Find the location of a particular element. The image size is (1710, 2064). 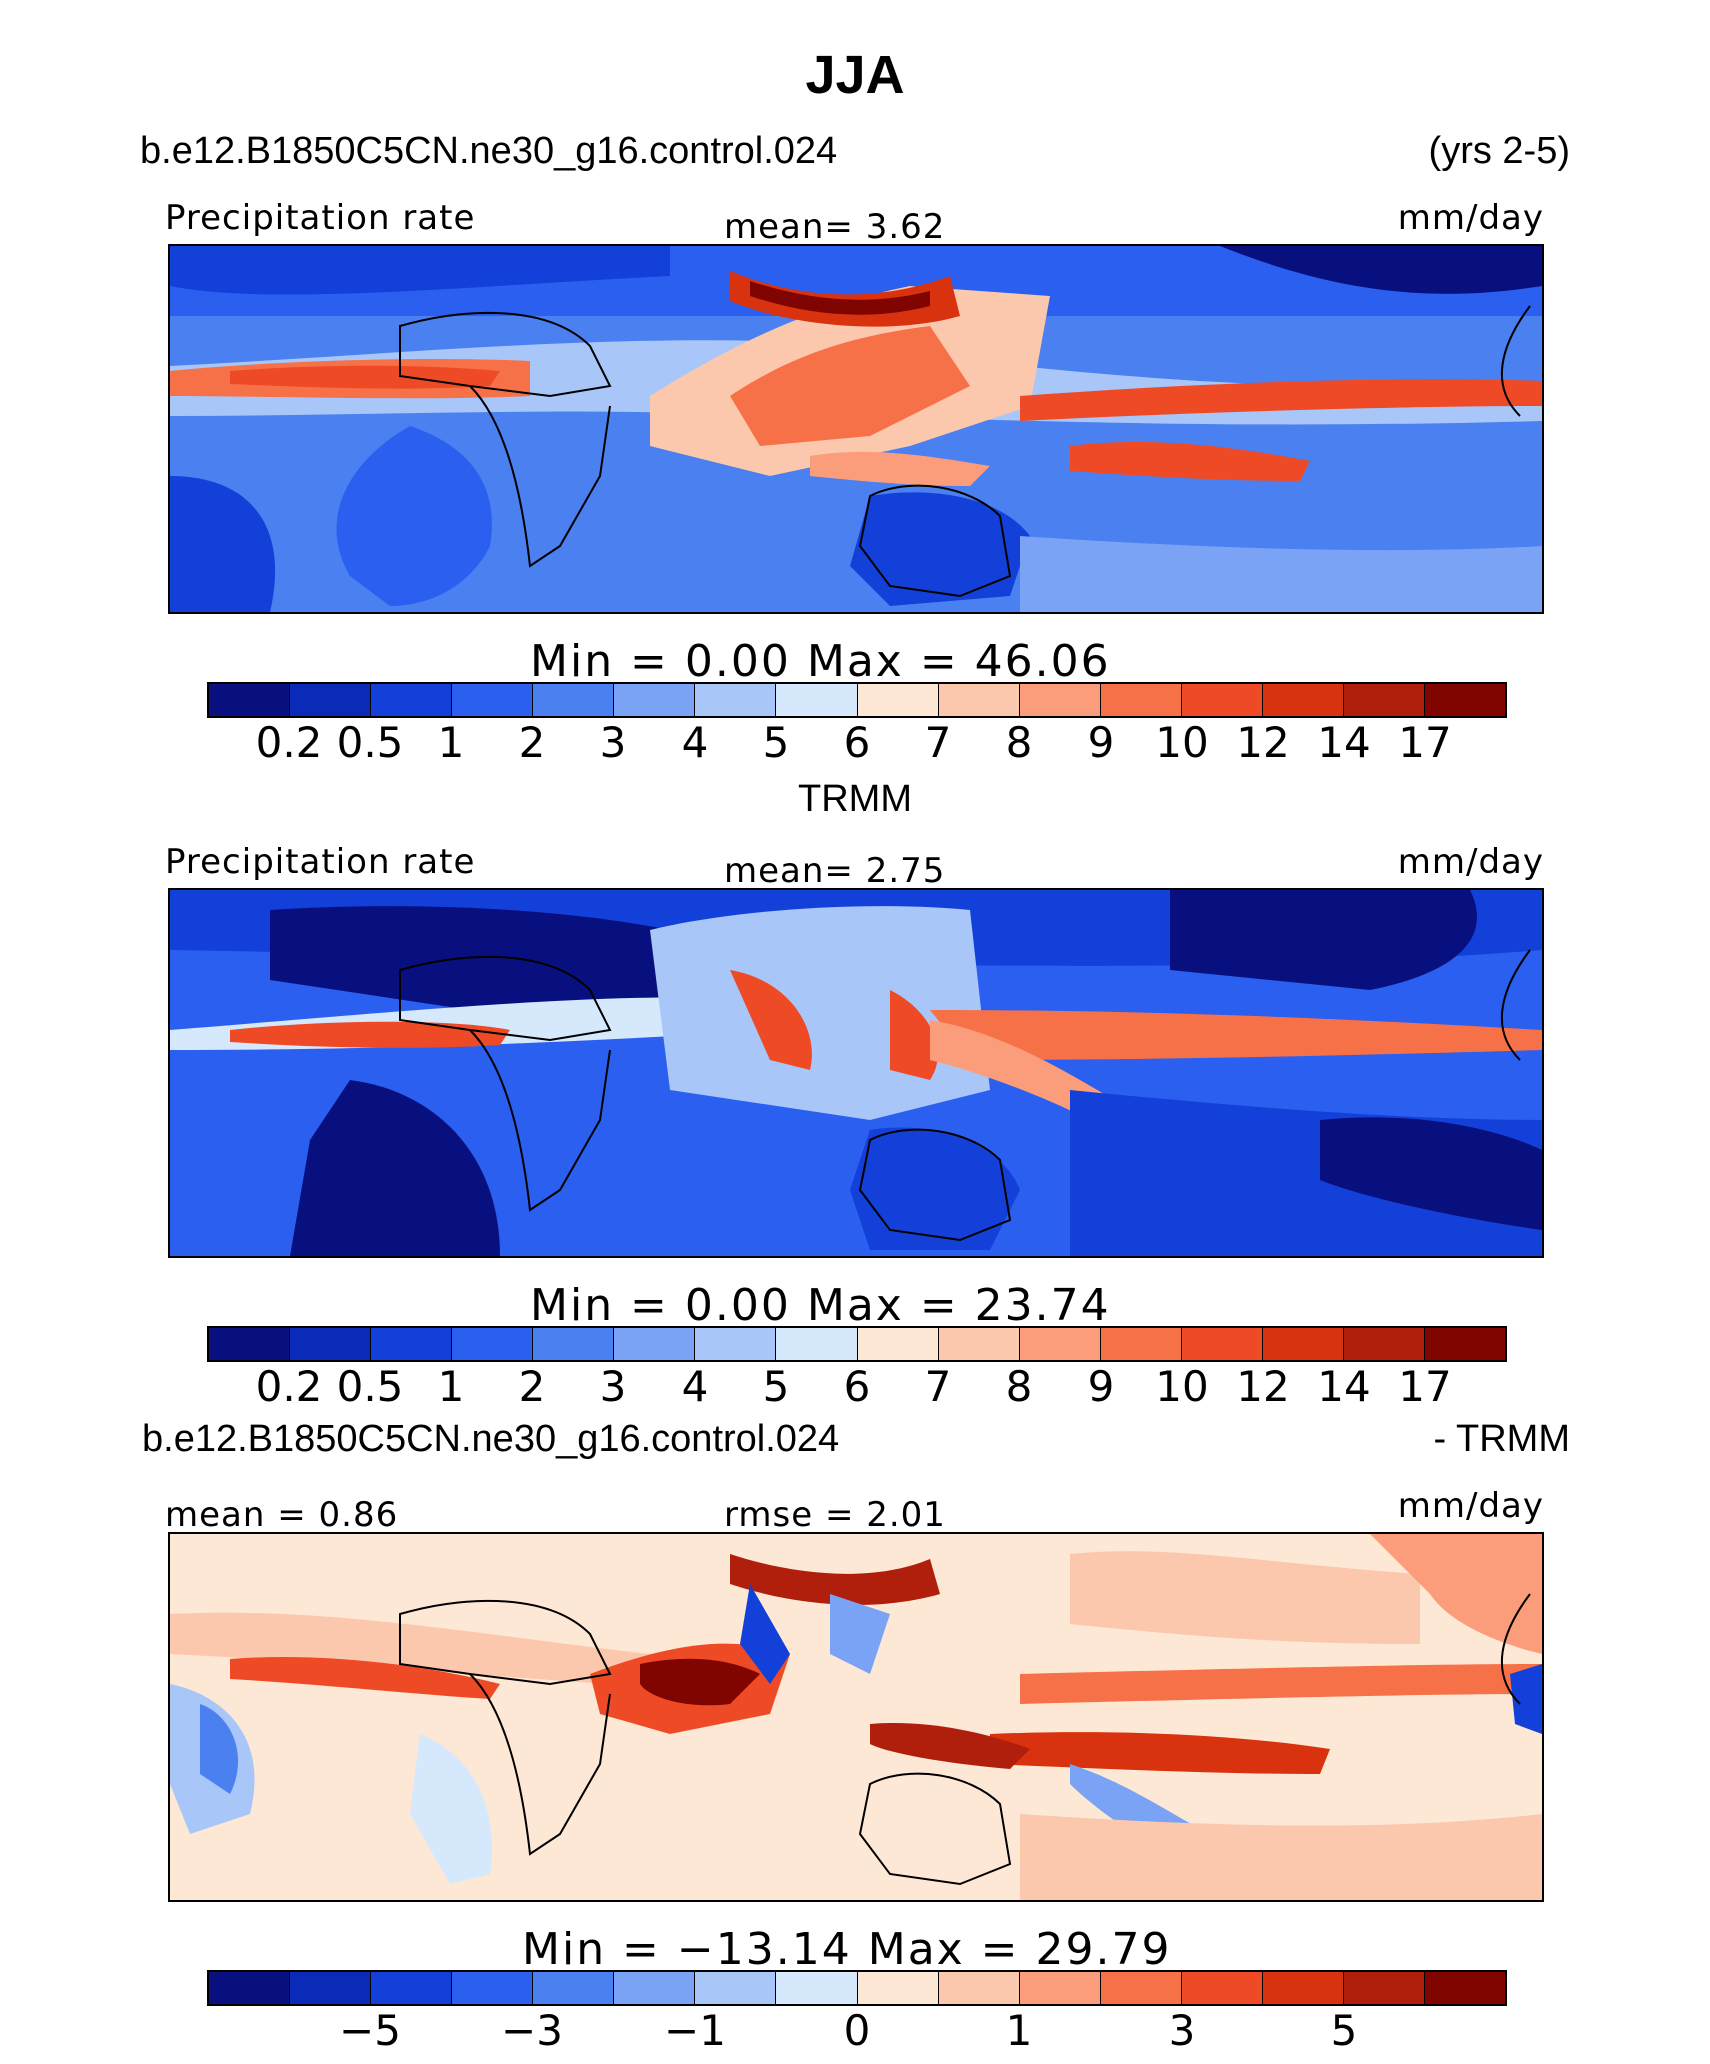

panel1-field is located at coordinates (856, 429).